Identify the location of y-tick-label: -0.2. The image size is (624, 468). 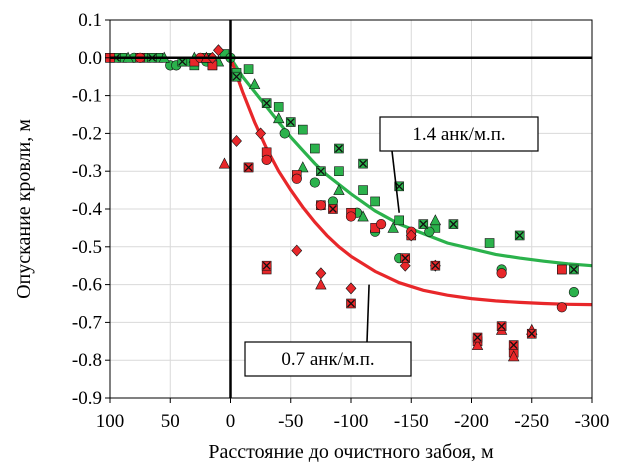
(87, 133).